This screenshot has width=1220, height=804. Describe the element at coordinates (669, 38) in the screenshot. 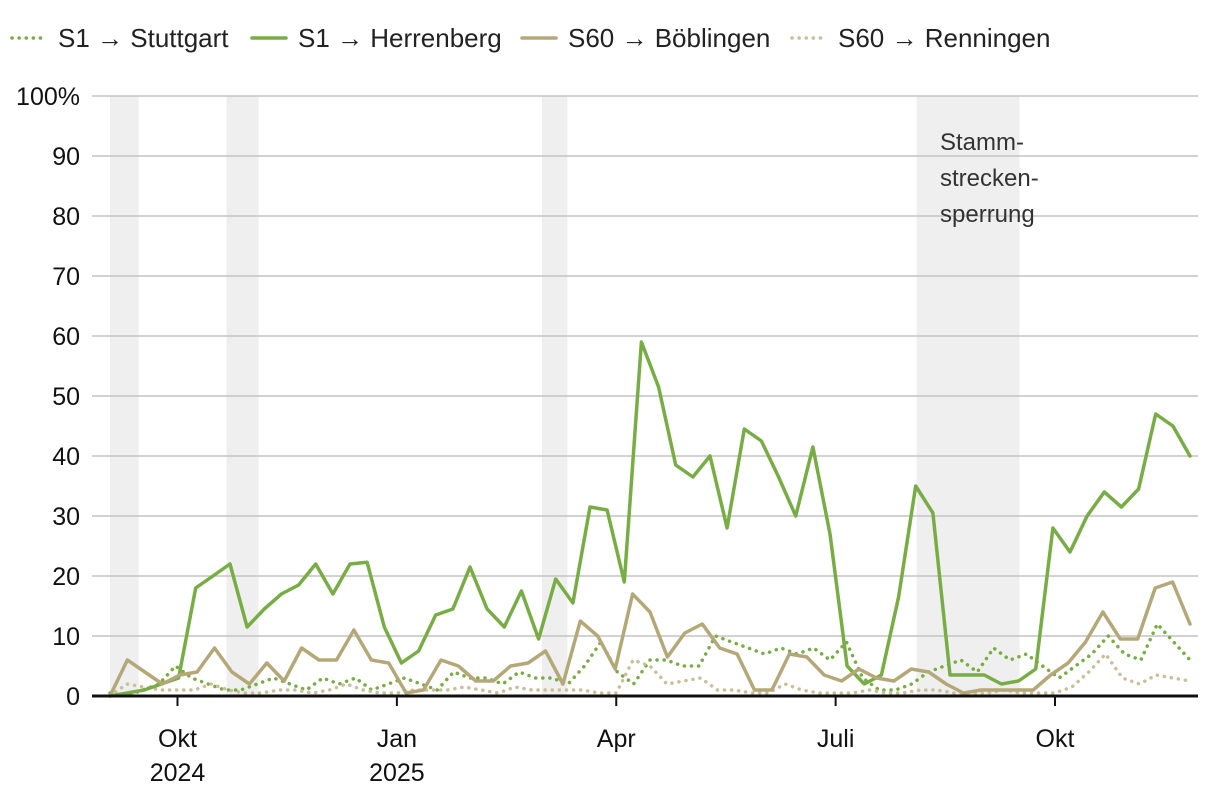

I see `legend-label-2: S60 → Böblingen` at that location.